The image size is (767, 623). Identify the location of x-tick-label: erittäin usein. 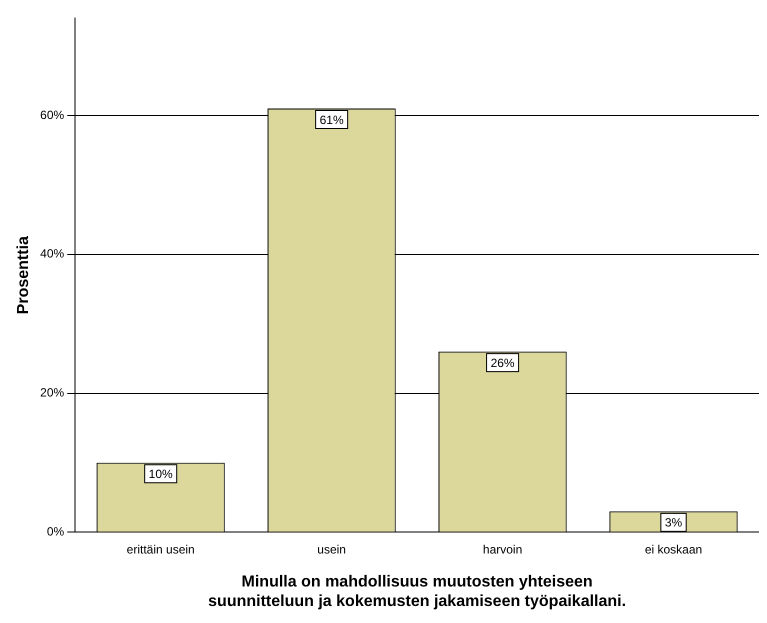
(160, 549).